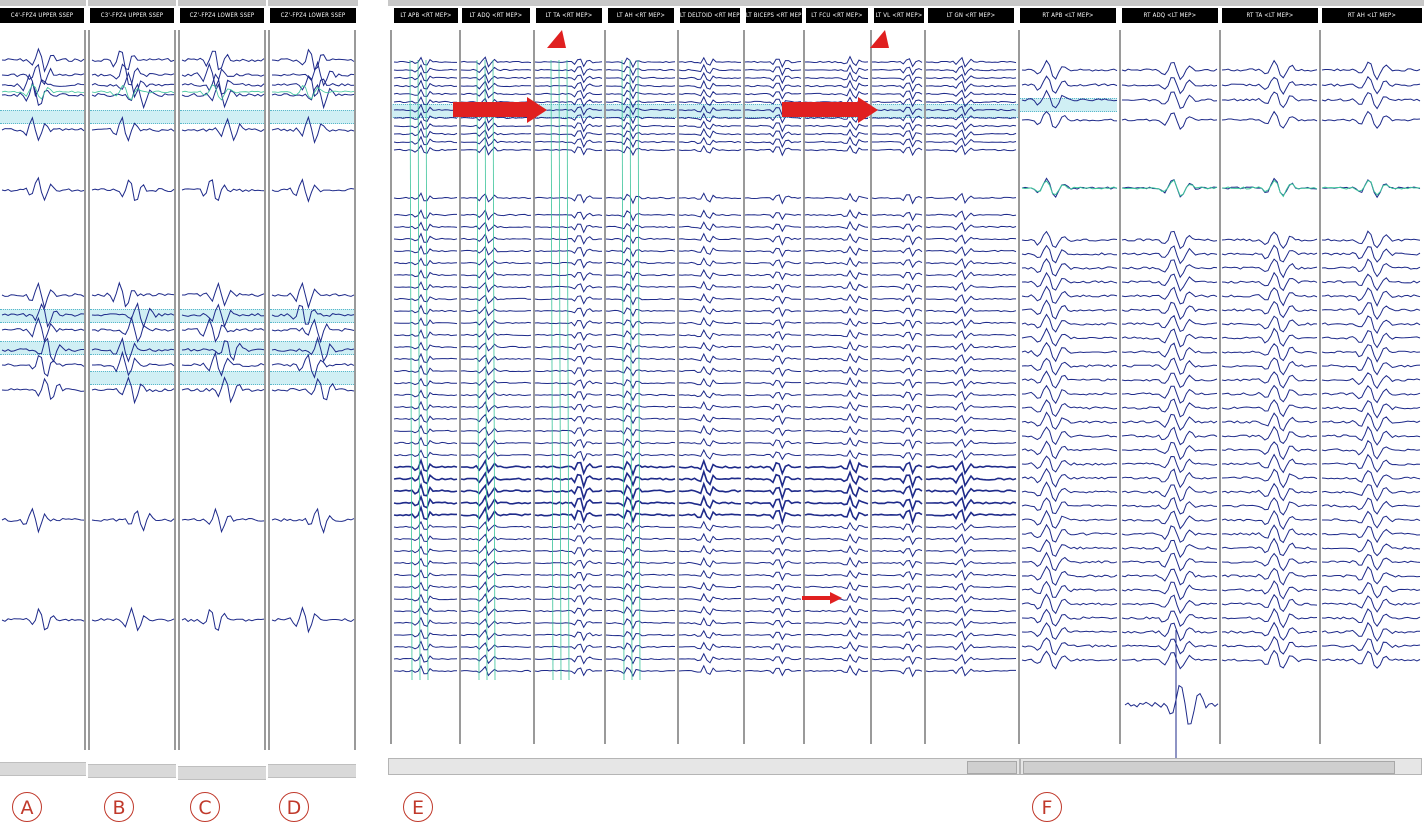  What do you see at coordinates (294, 807) in the screenshot?
I see `panel-label: D` at bounding box center [294, 807].